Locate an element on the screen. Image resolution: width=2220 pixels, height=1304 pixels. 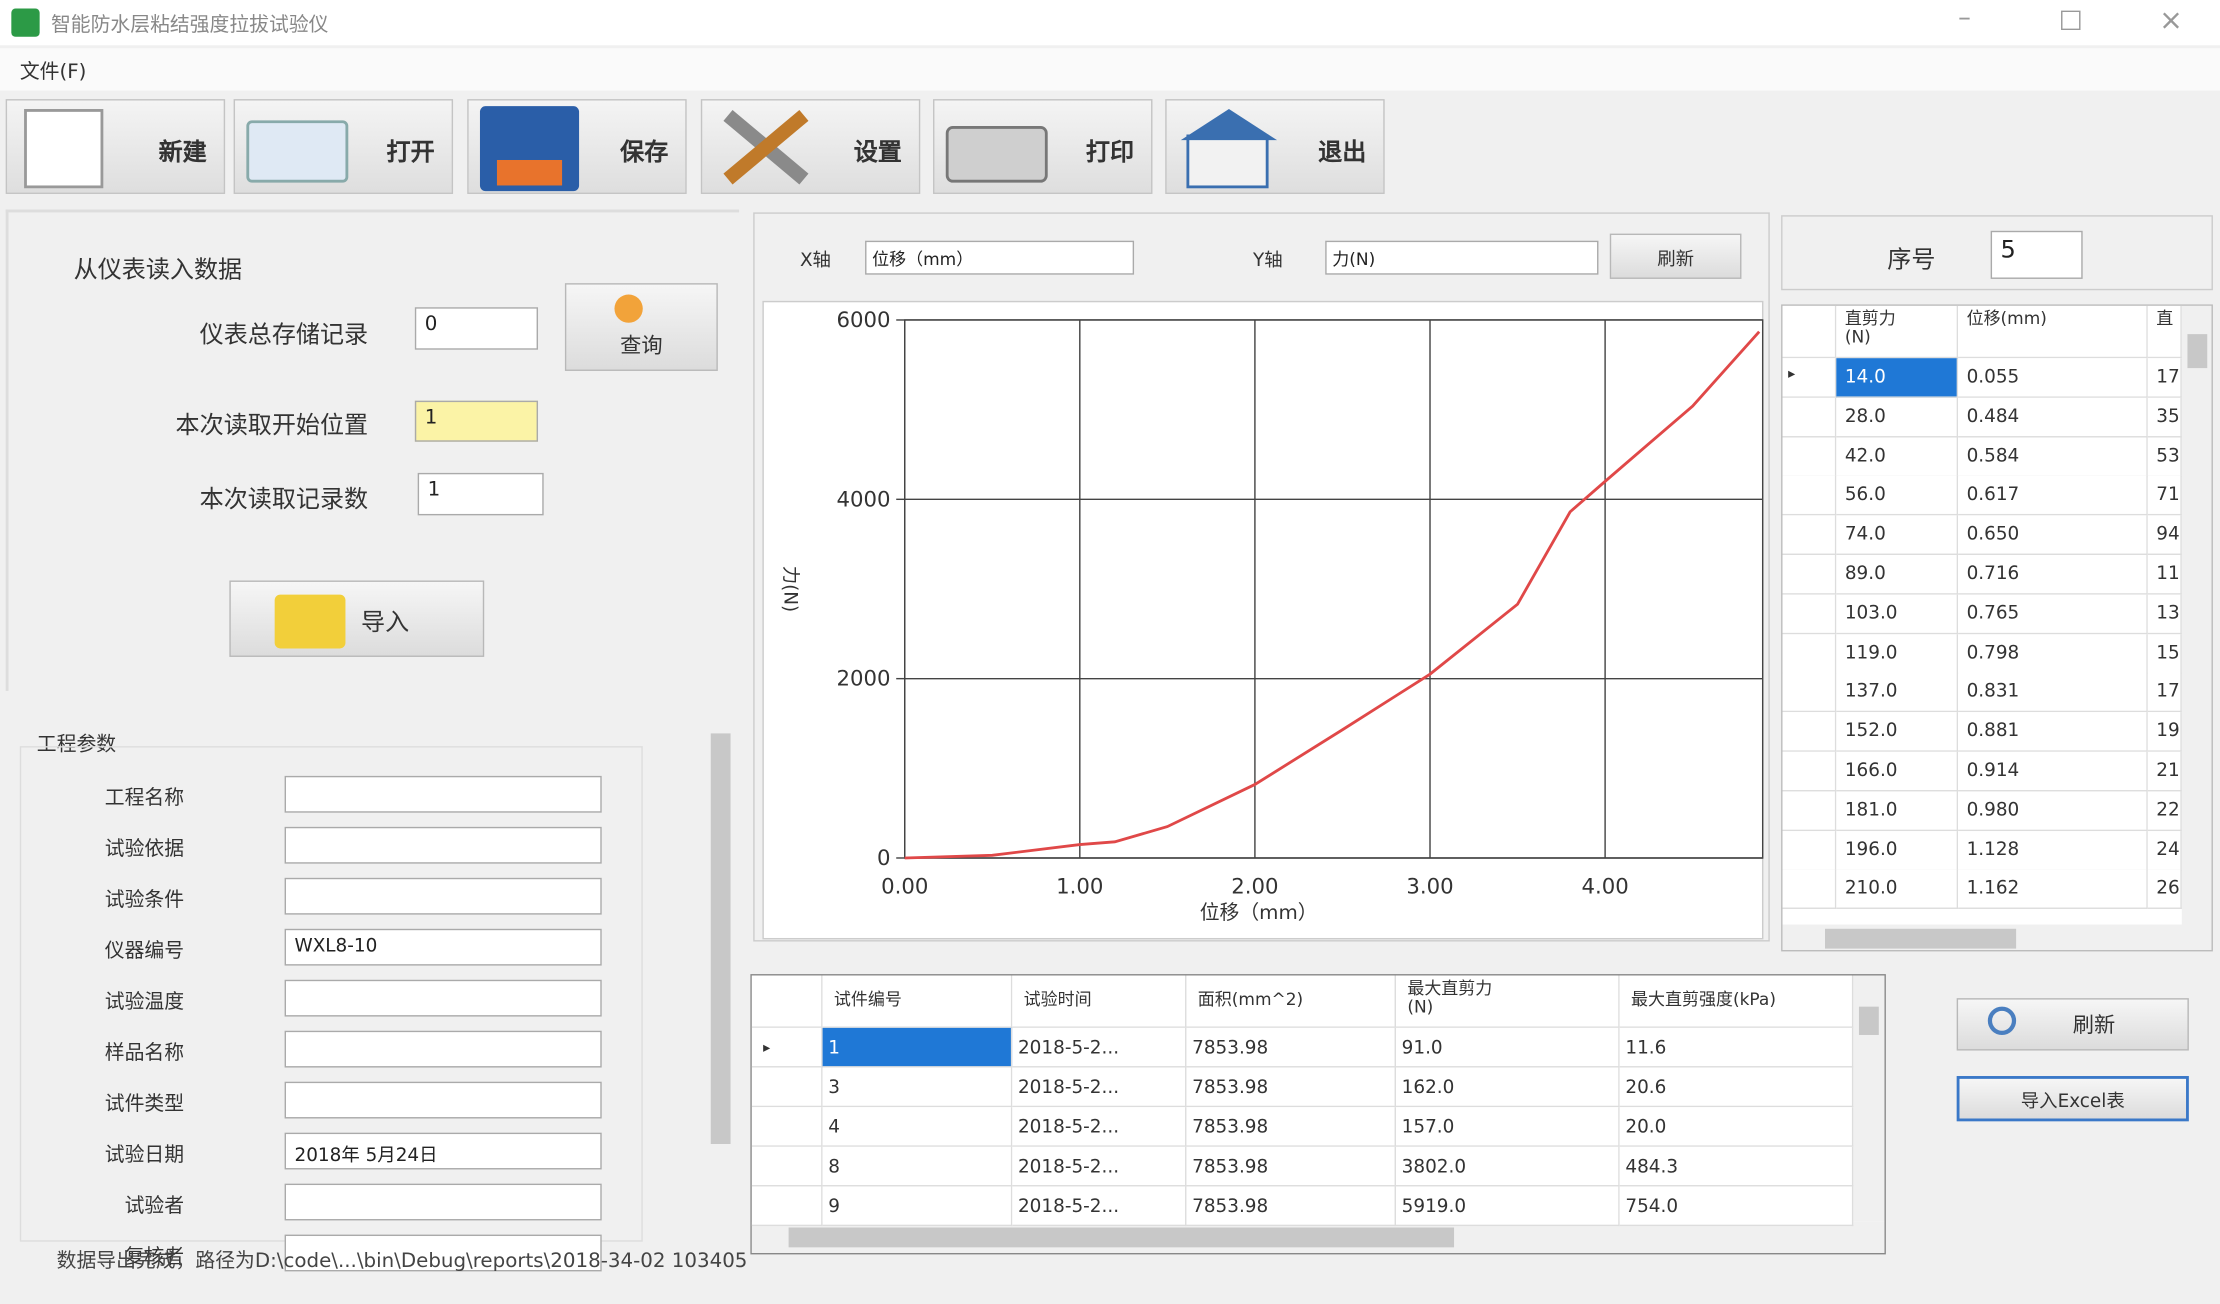
y-axis-title: 力(N) is located at coordinates (789, 589).